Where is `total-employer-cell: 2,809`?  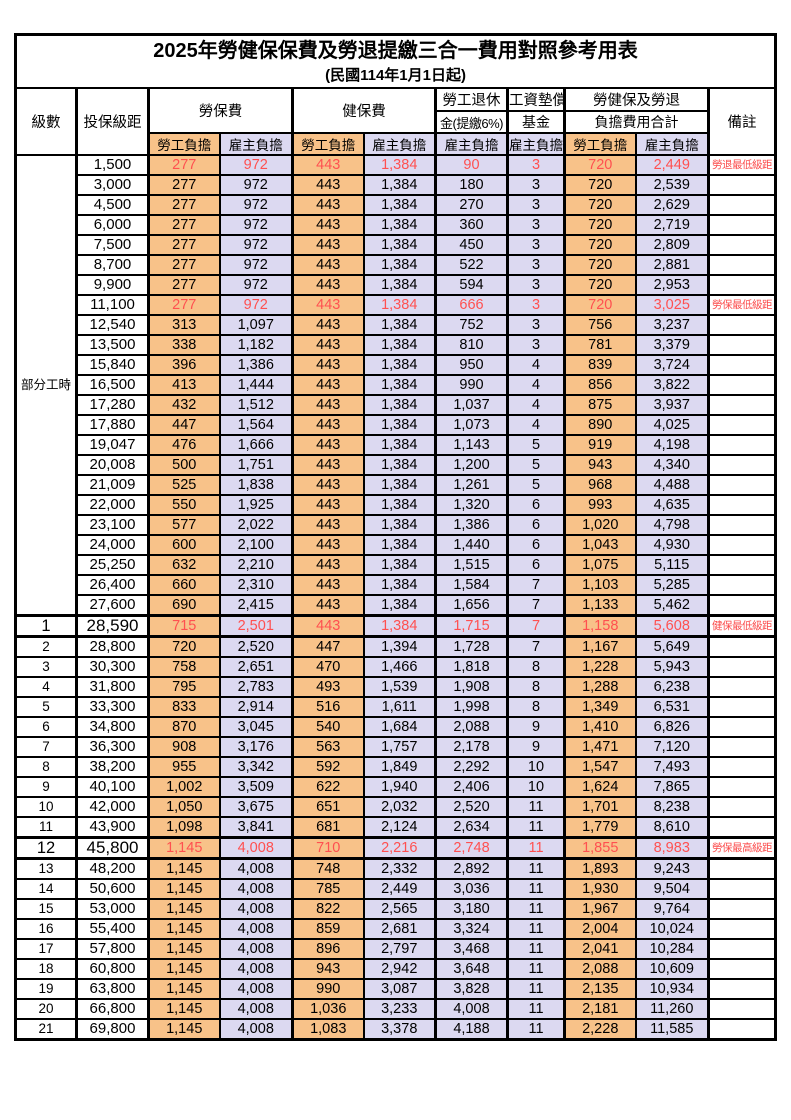 total-employer-cell: 2,809 is located at coordinates (672, 245).